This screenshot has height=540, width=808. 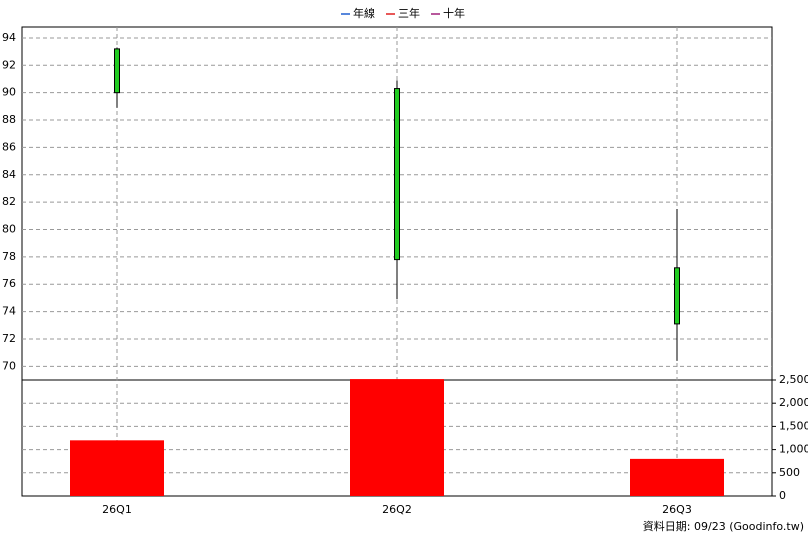 I want to click on y-tick-label: 70, so click(x=9, y=365).